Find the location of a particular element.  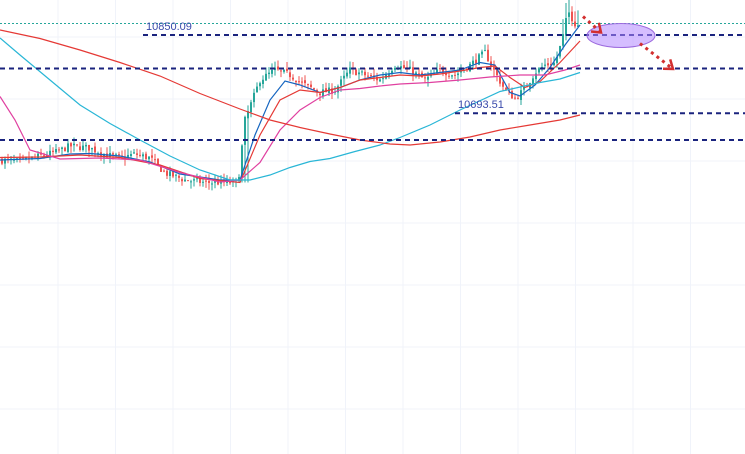

projection-arrows is located at coordinates (628, 43).